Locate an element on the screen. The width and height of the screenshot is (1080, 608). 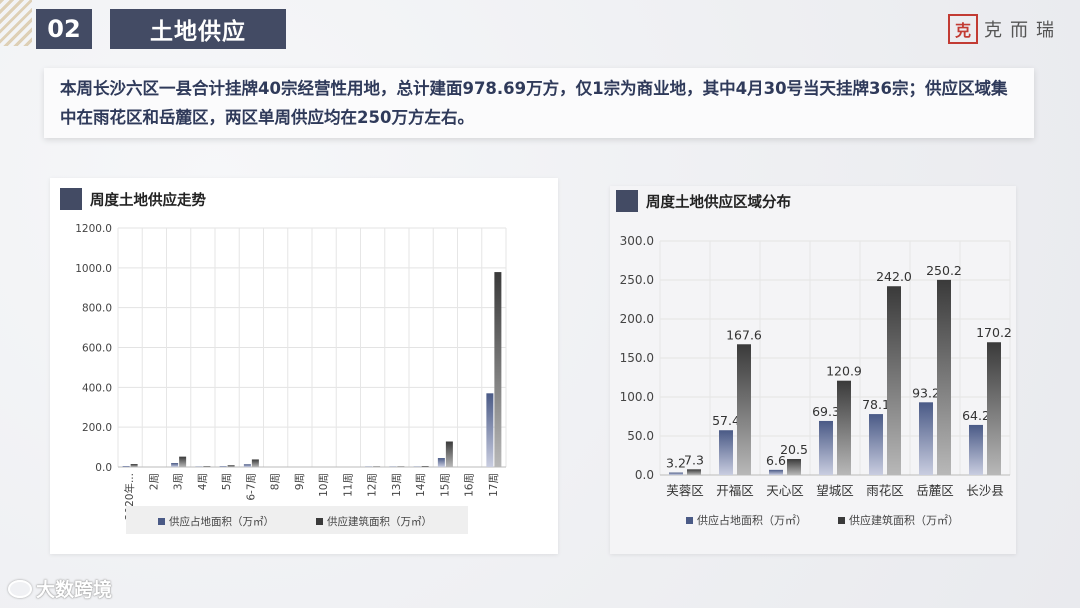
weekly-trend-title-text: 周度土地供应走势 is located at coordinates (148, 200).